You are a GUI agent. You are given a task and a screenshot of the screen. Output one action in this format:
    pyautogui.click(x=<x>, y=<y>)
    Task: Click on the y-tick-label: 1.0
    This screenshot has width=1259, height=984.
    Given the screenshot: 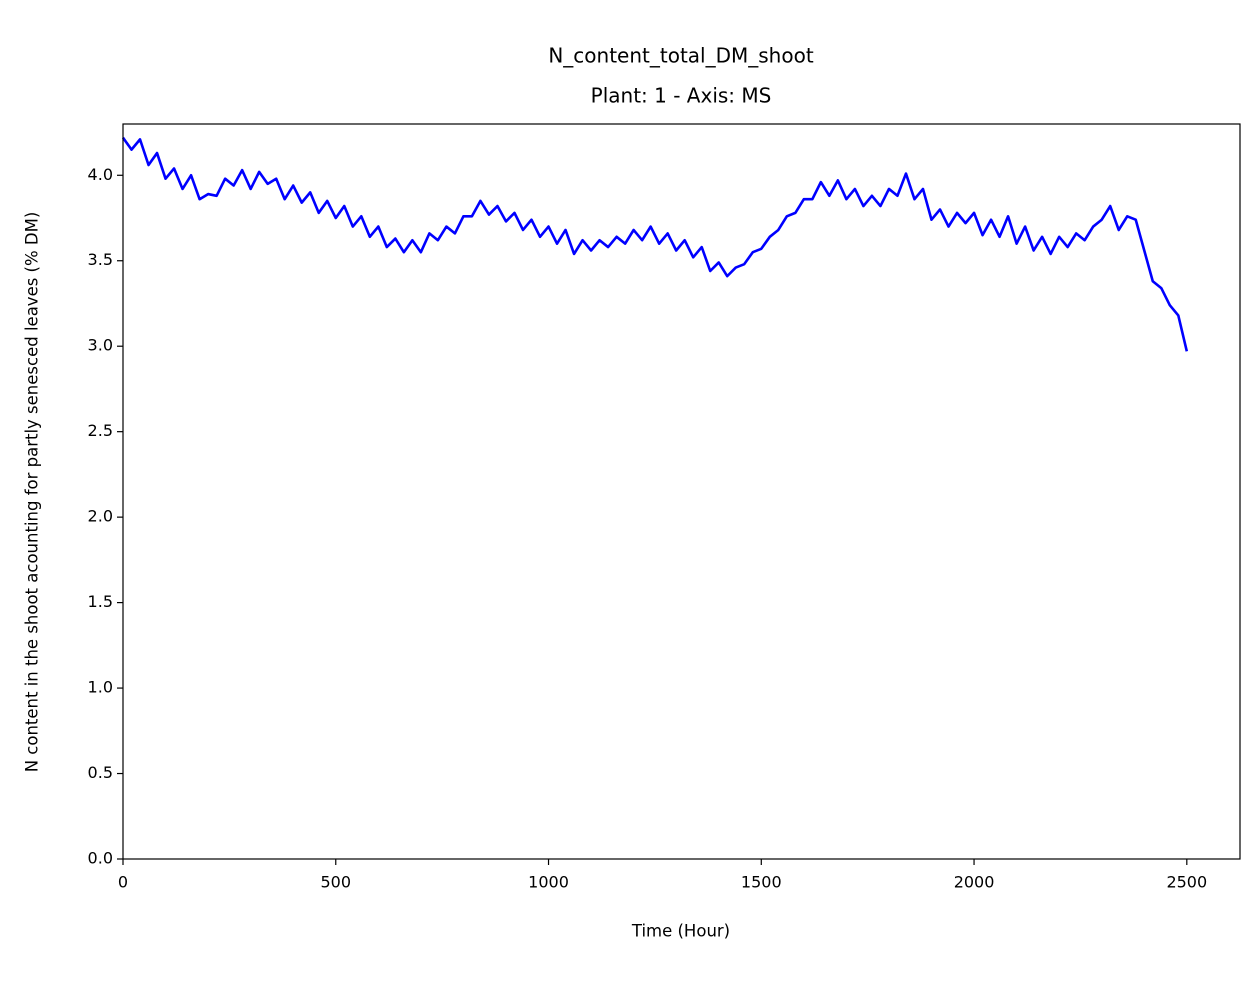 What is the action you would take?
    pyautogui.click(x=100, y=687)
    